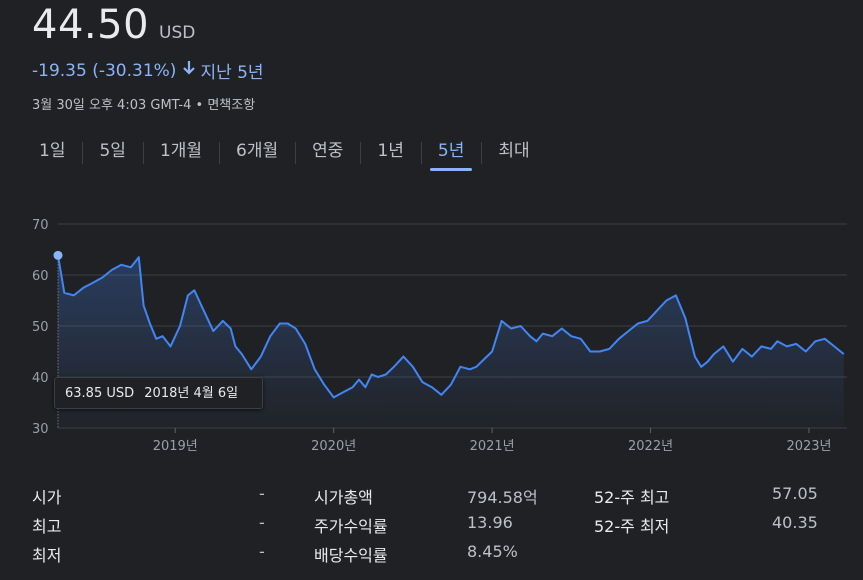 The width and height of the screenshot is (863, 580). What do you see at coordinates (177, 33) in the screenshot?
I see `currency-label: USD` at bounding box center [177, 33].